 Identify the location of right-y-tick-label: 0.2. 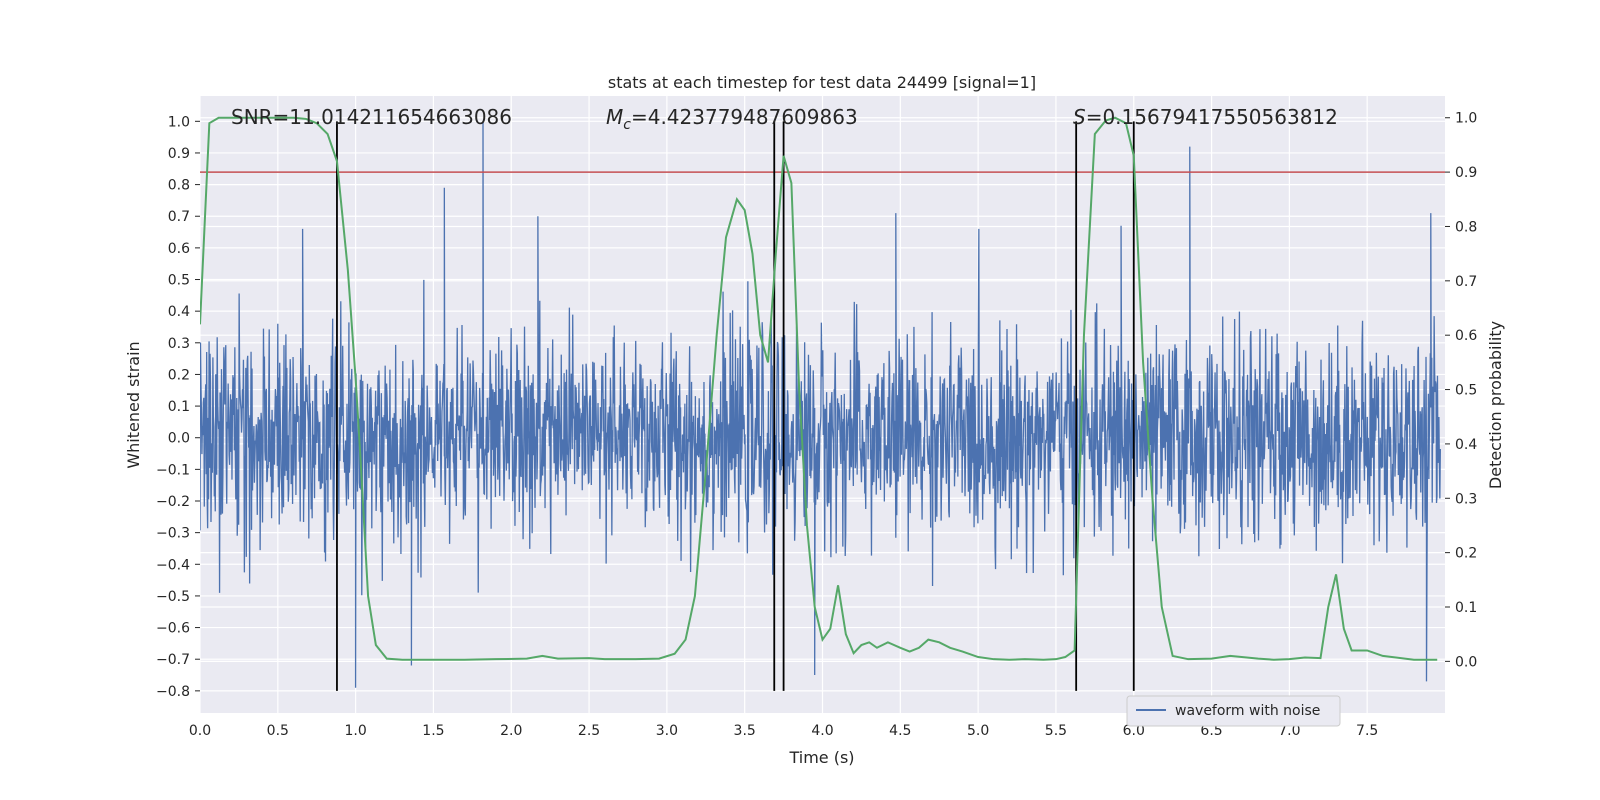
(1466, 554).